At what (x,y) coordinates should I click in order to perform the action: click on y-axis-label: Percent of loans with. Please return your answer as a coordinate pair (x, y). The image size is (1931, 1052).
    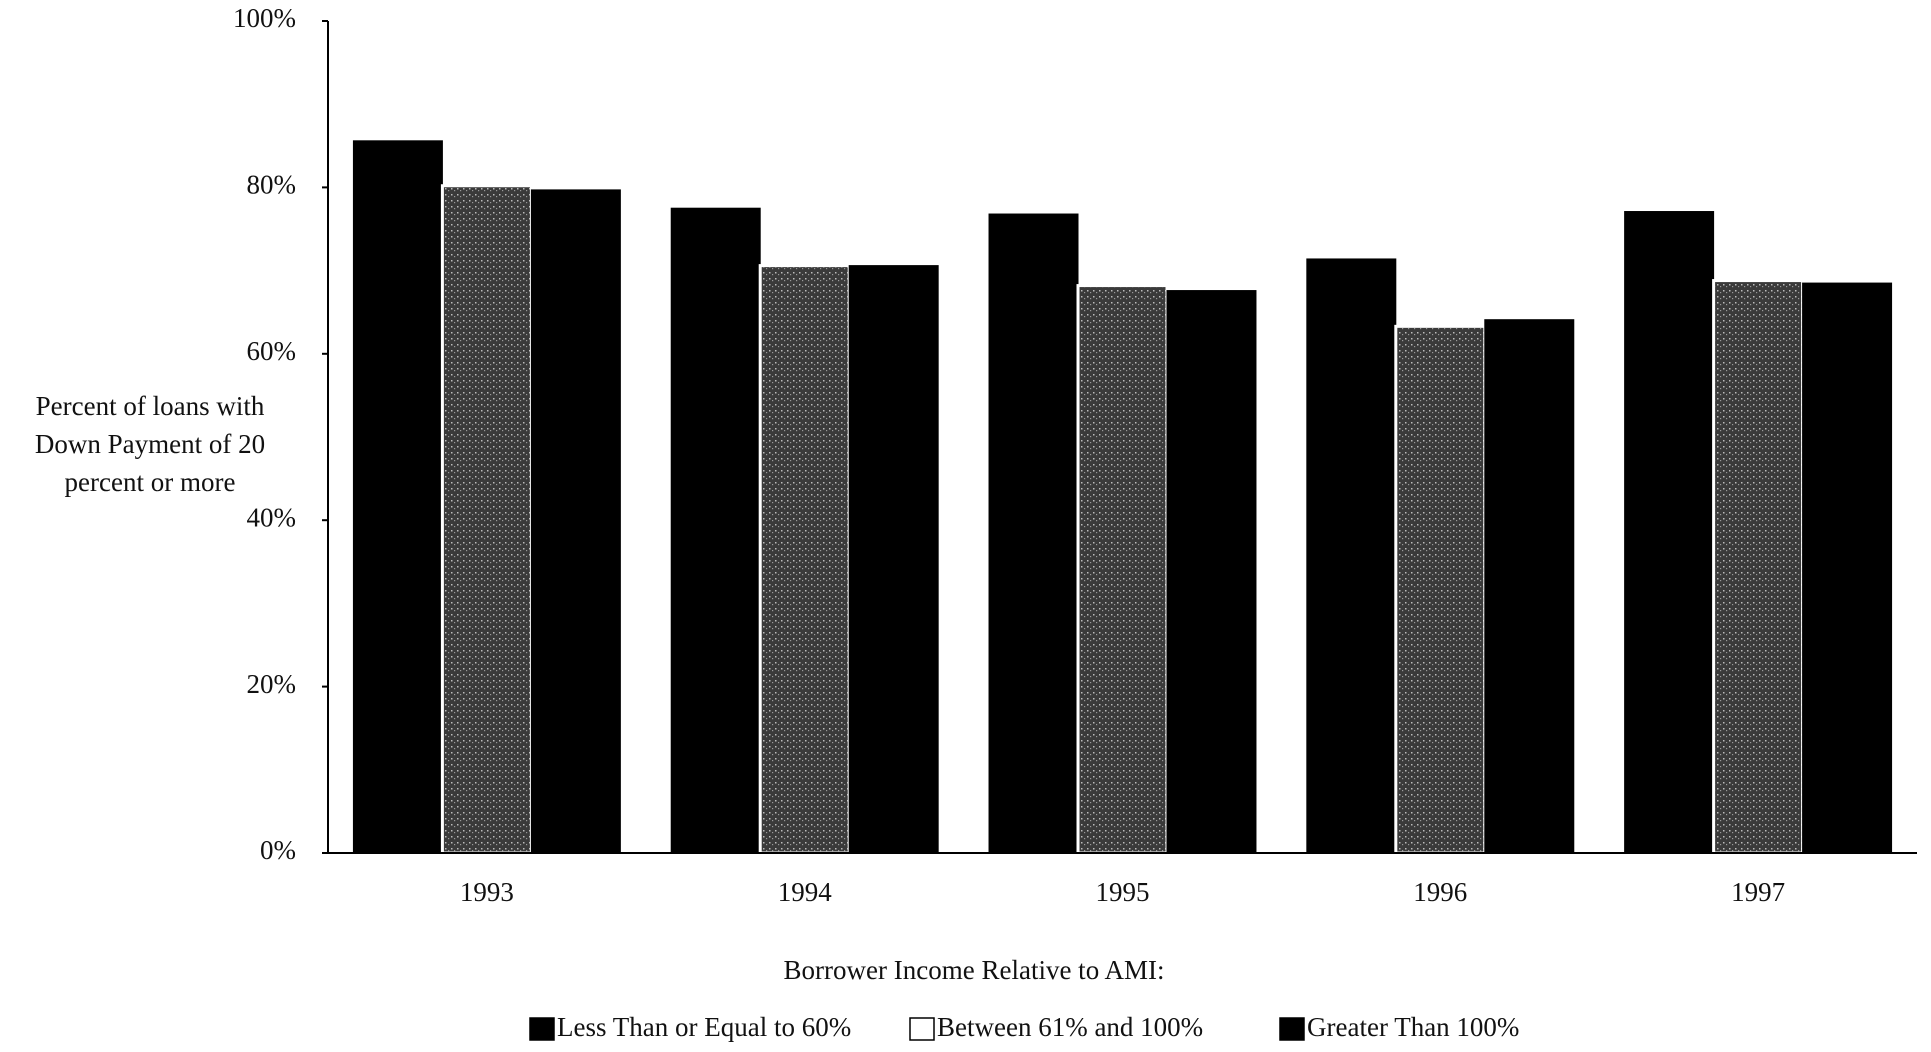
    Looking at the image, I should click on (150, 406).